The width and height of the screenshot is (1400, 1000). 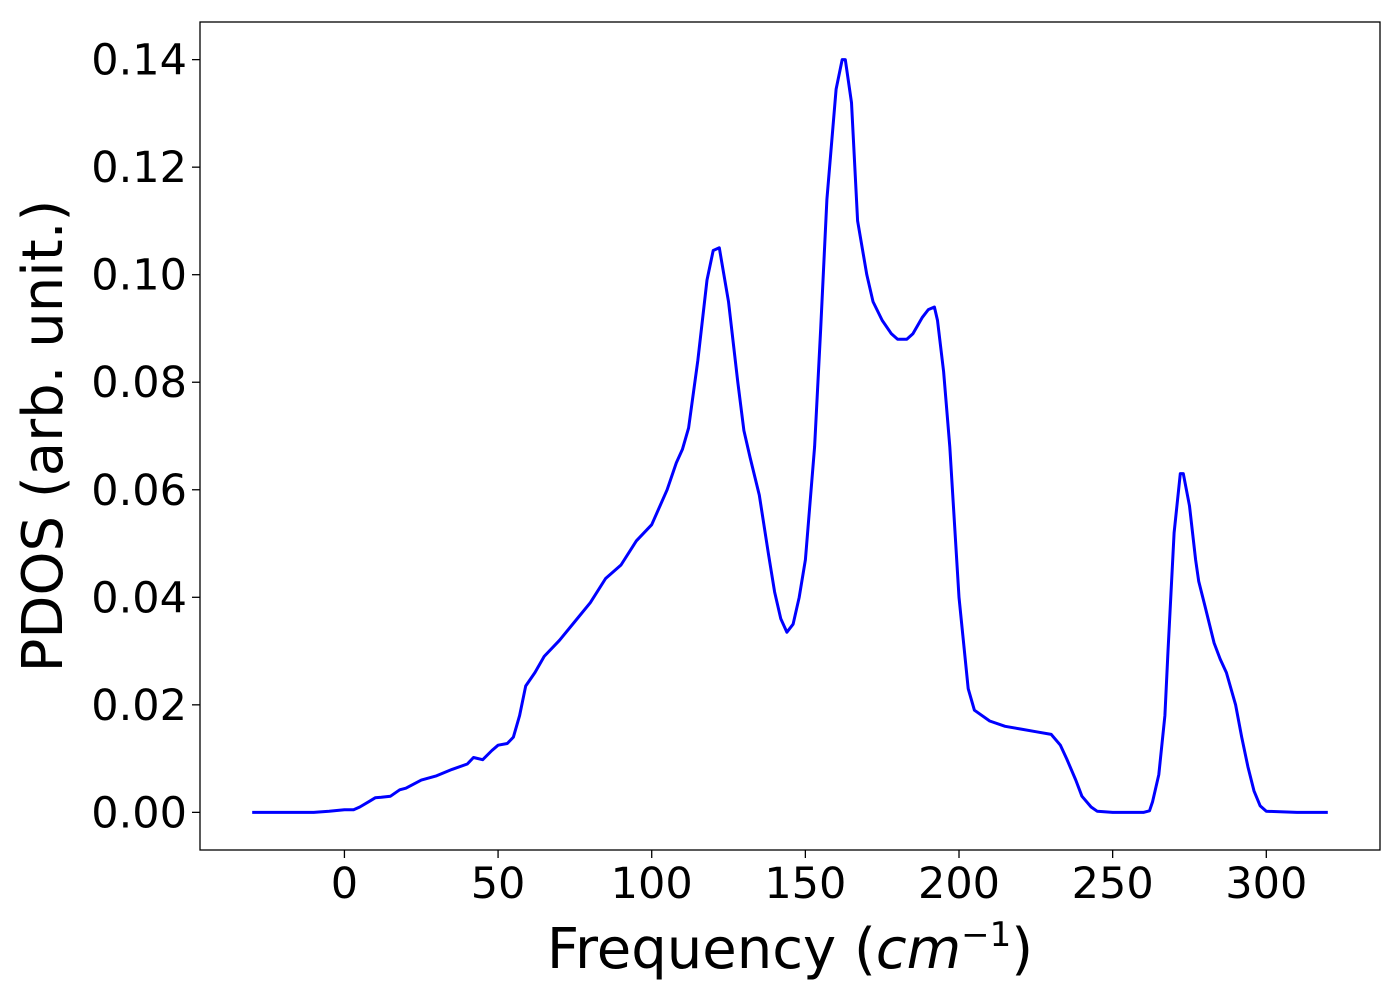 I want to click on y-axis-ticks: 0.00 0.02 0.04 0.06 0.08 0.10 0.12 0.14, so click(x=145, y=437).